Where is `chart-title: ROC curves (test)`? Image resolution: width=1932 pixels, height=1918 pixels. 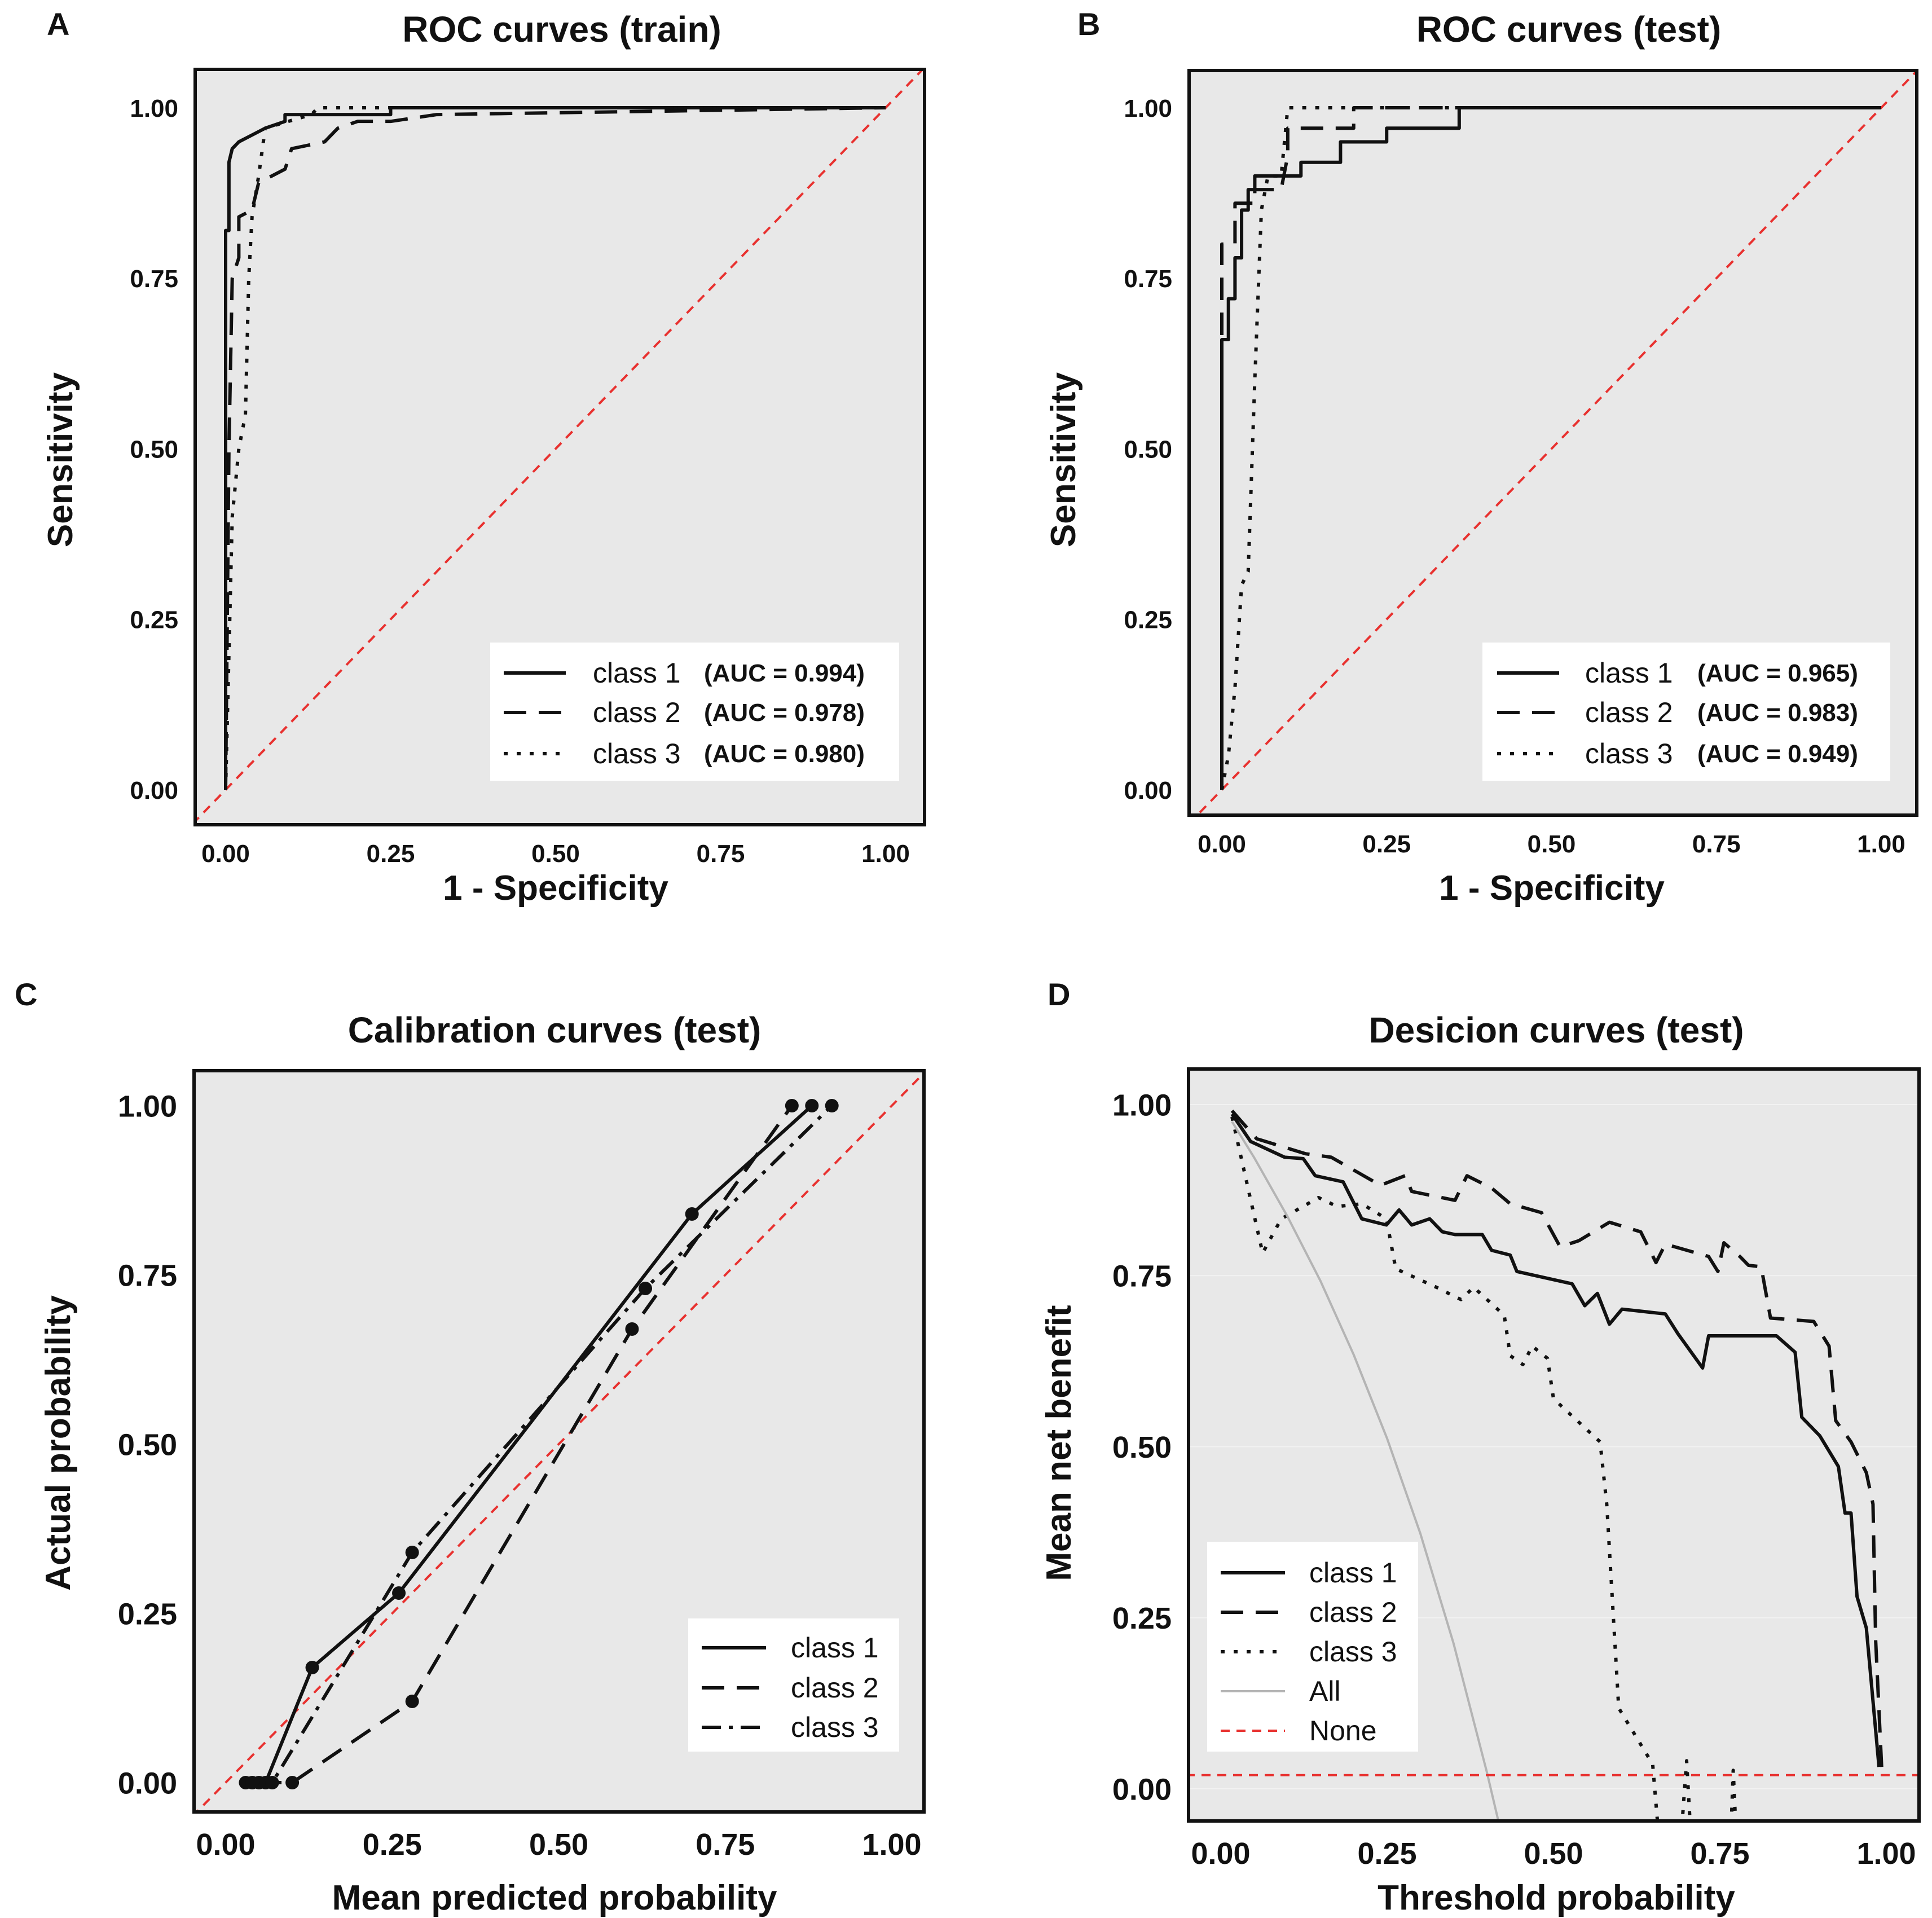 chart-title: ROC curves (test) is located at coordinates (1569, 29).